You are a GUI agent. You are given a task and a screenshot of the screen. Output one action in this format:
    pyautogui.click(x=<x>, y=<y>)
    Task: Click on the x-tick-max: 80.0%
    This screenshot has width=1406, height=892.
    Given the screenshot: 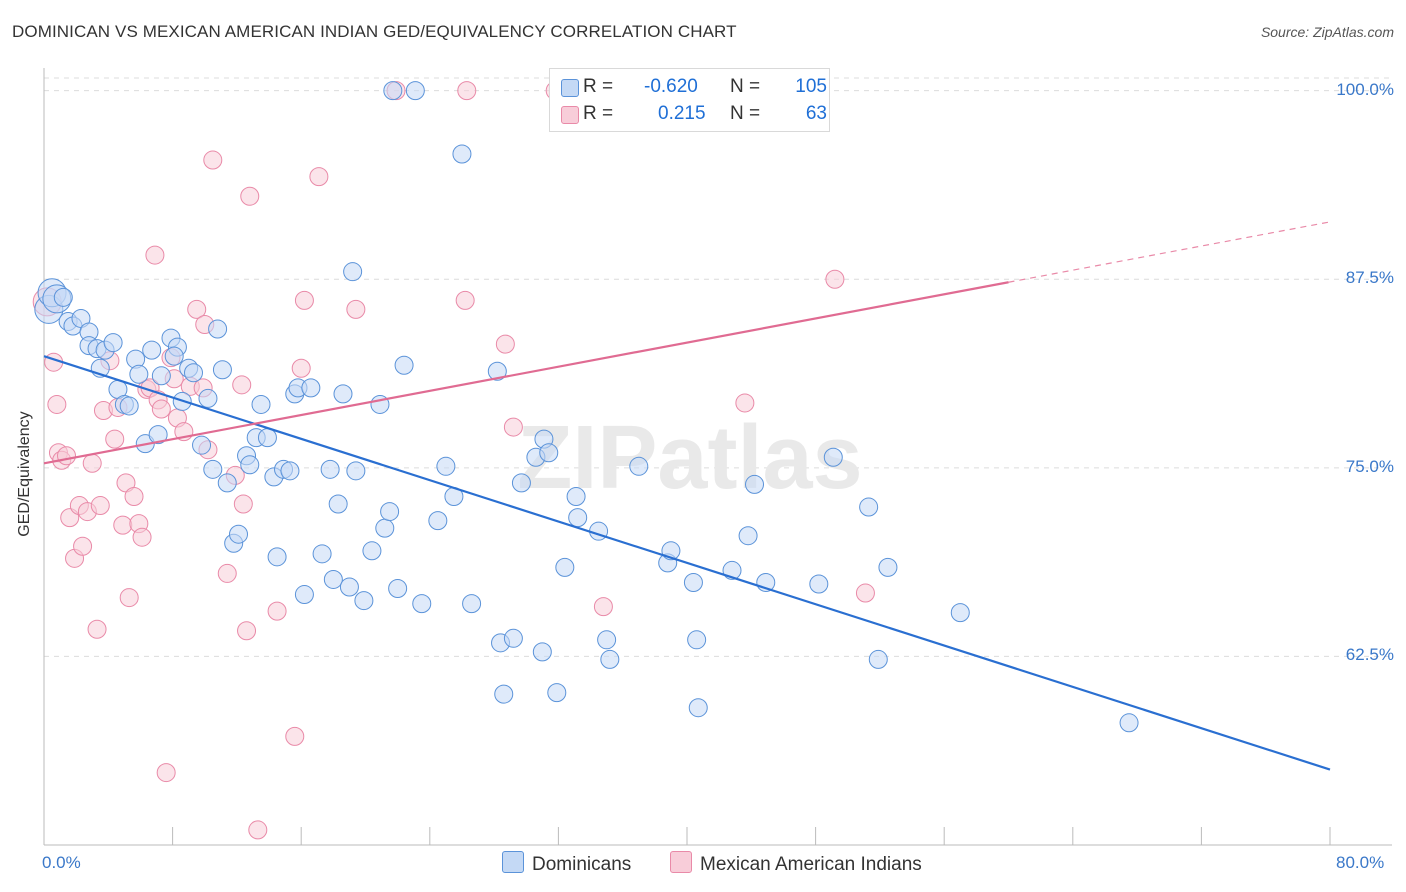 What is the action you would take?
    pyautogui.click(x=1360, y=862)
    